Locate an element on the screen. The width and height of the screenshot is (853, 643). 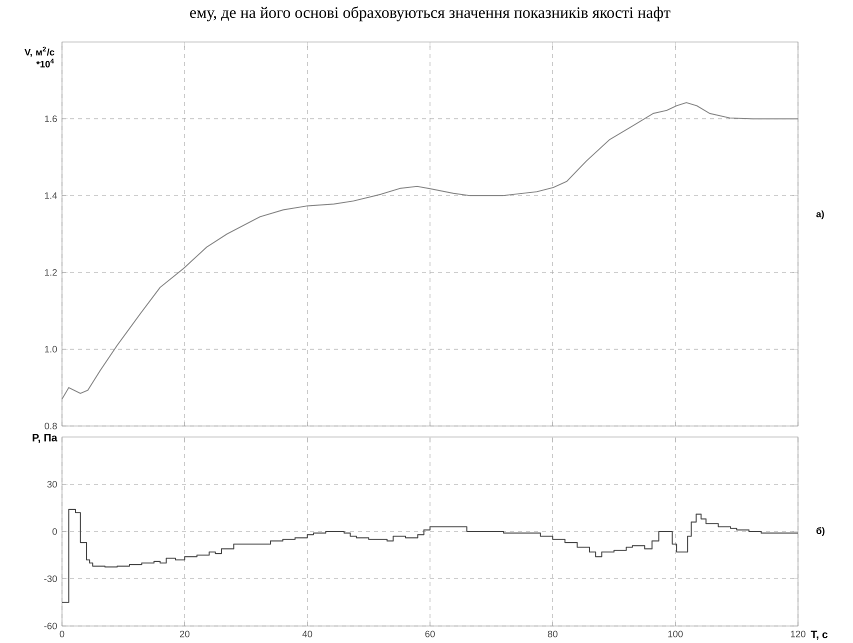
text: б) is located at coordinates (820, 531).